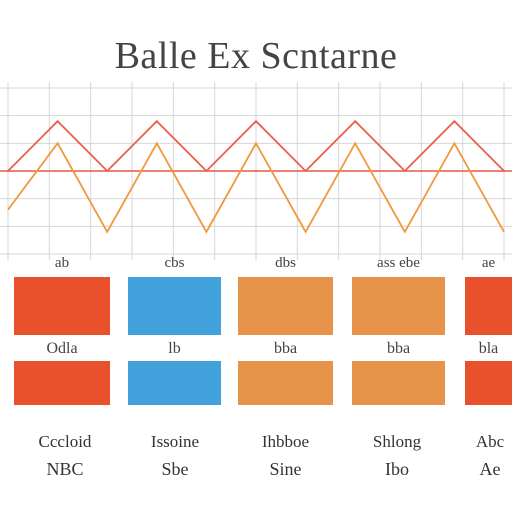 The height and width of the screenshot is (512, 512). I want to click on bottom-label: Ihbboe, so click(285, 441).